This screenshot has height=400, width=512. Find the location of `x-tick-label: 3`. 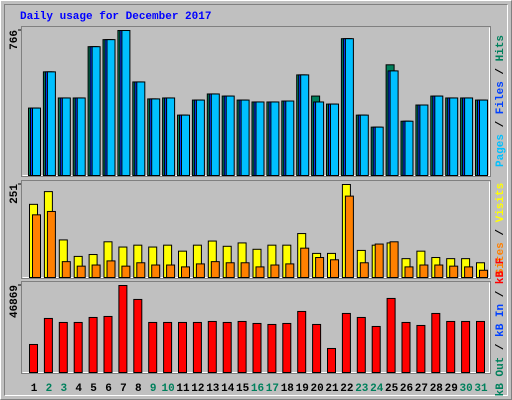

x-tick-label: 3 is located at coordinates (63, 389).